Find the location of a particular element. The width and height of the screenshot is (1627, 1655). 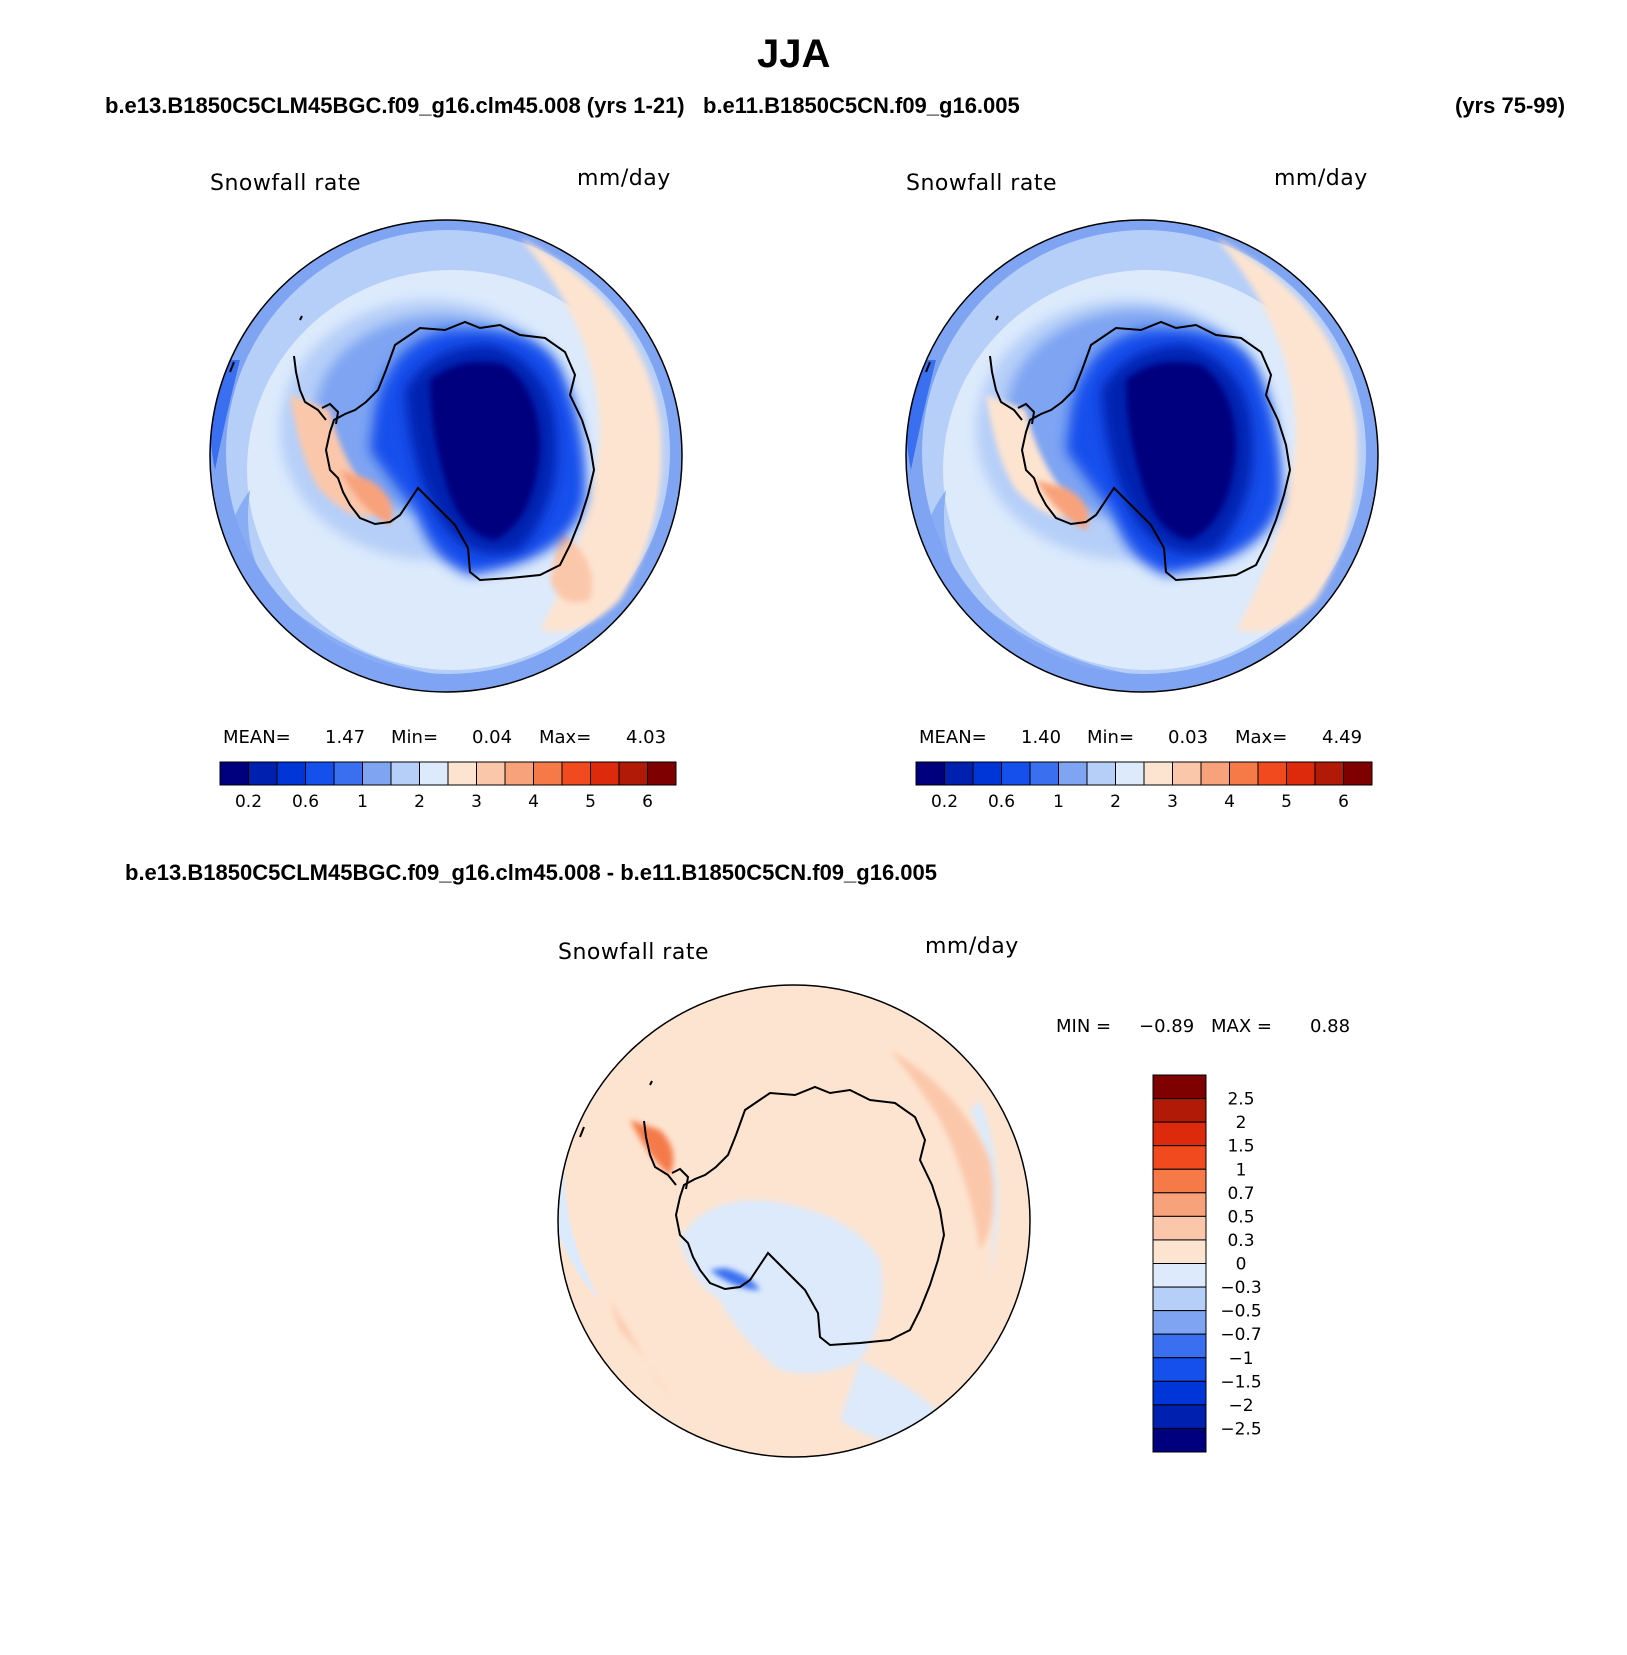

panel3-min-value: −0.89 is located at coordinates (1167, 1026).